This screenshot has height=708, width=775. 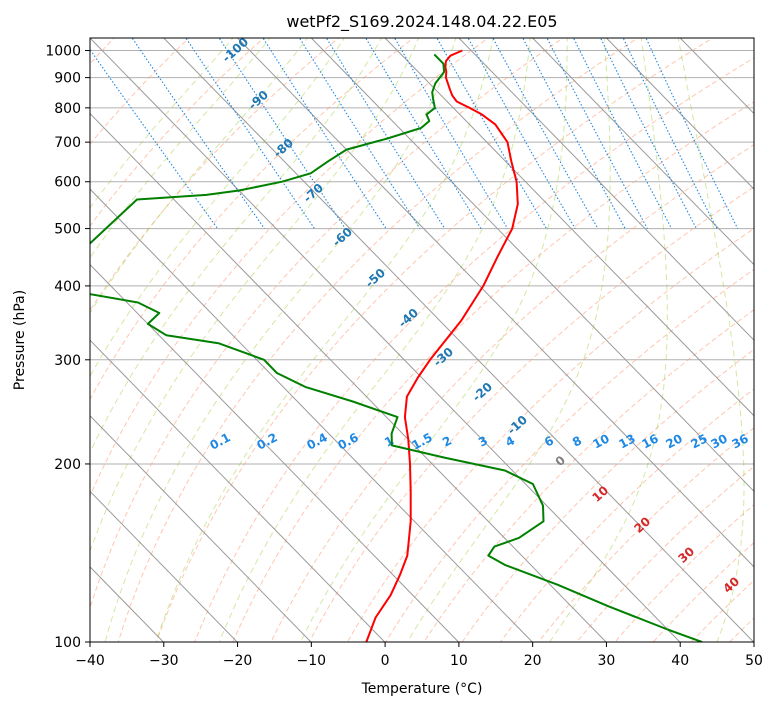 What do you see at coordinates (312, 661) in the screenshot?
I see `x-tick-label: −10` at bounding box center [312, 661].